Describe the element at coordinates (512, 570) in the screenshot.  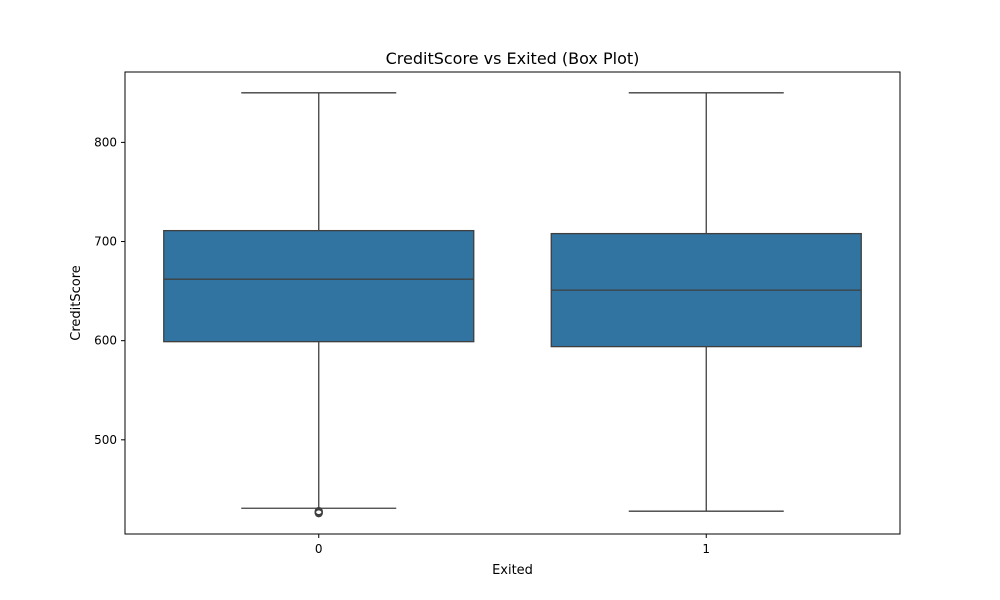
I see `x-axis-label: Exited` at that location.